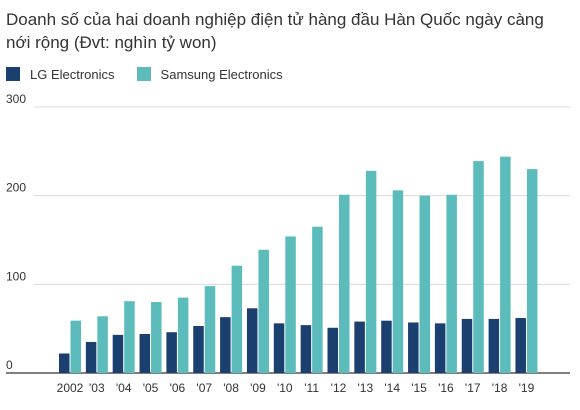  What do you see at coordinates (285, 388) in the screenshot?
I see `x-tick-label: '10` at bounding box center [285, 388].